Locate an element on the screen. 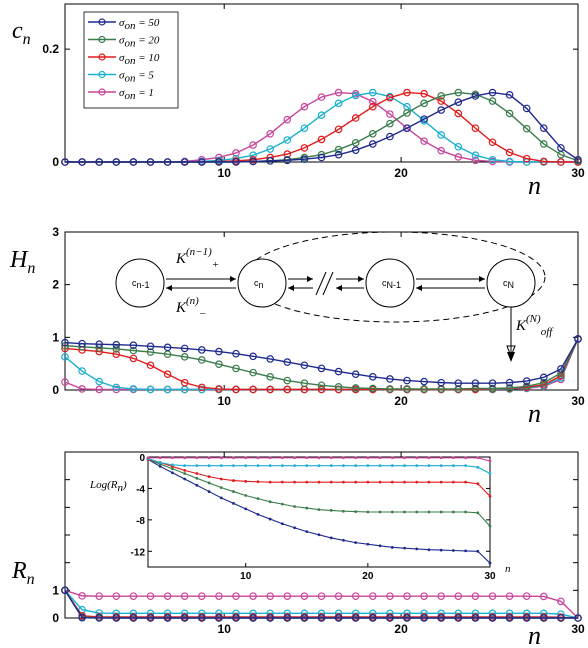 This screenshot has width=588, height=648. inset-y-tick-label: -12 is located at coordinates (138, 552).